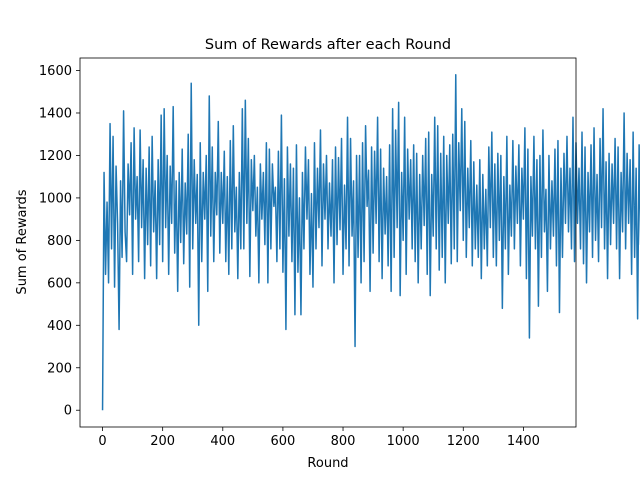 This screenshot has width=640, height=480. What do you see at coordinates (55, 71) in the screenshot?
I see `y-tick-label: 1600` at bounding box center [55, 71].